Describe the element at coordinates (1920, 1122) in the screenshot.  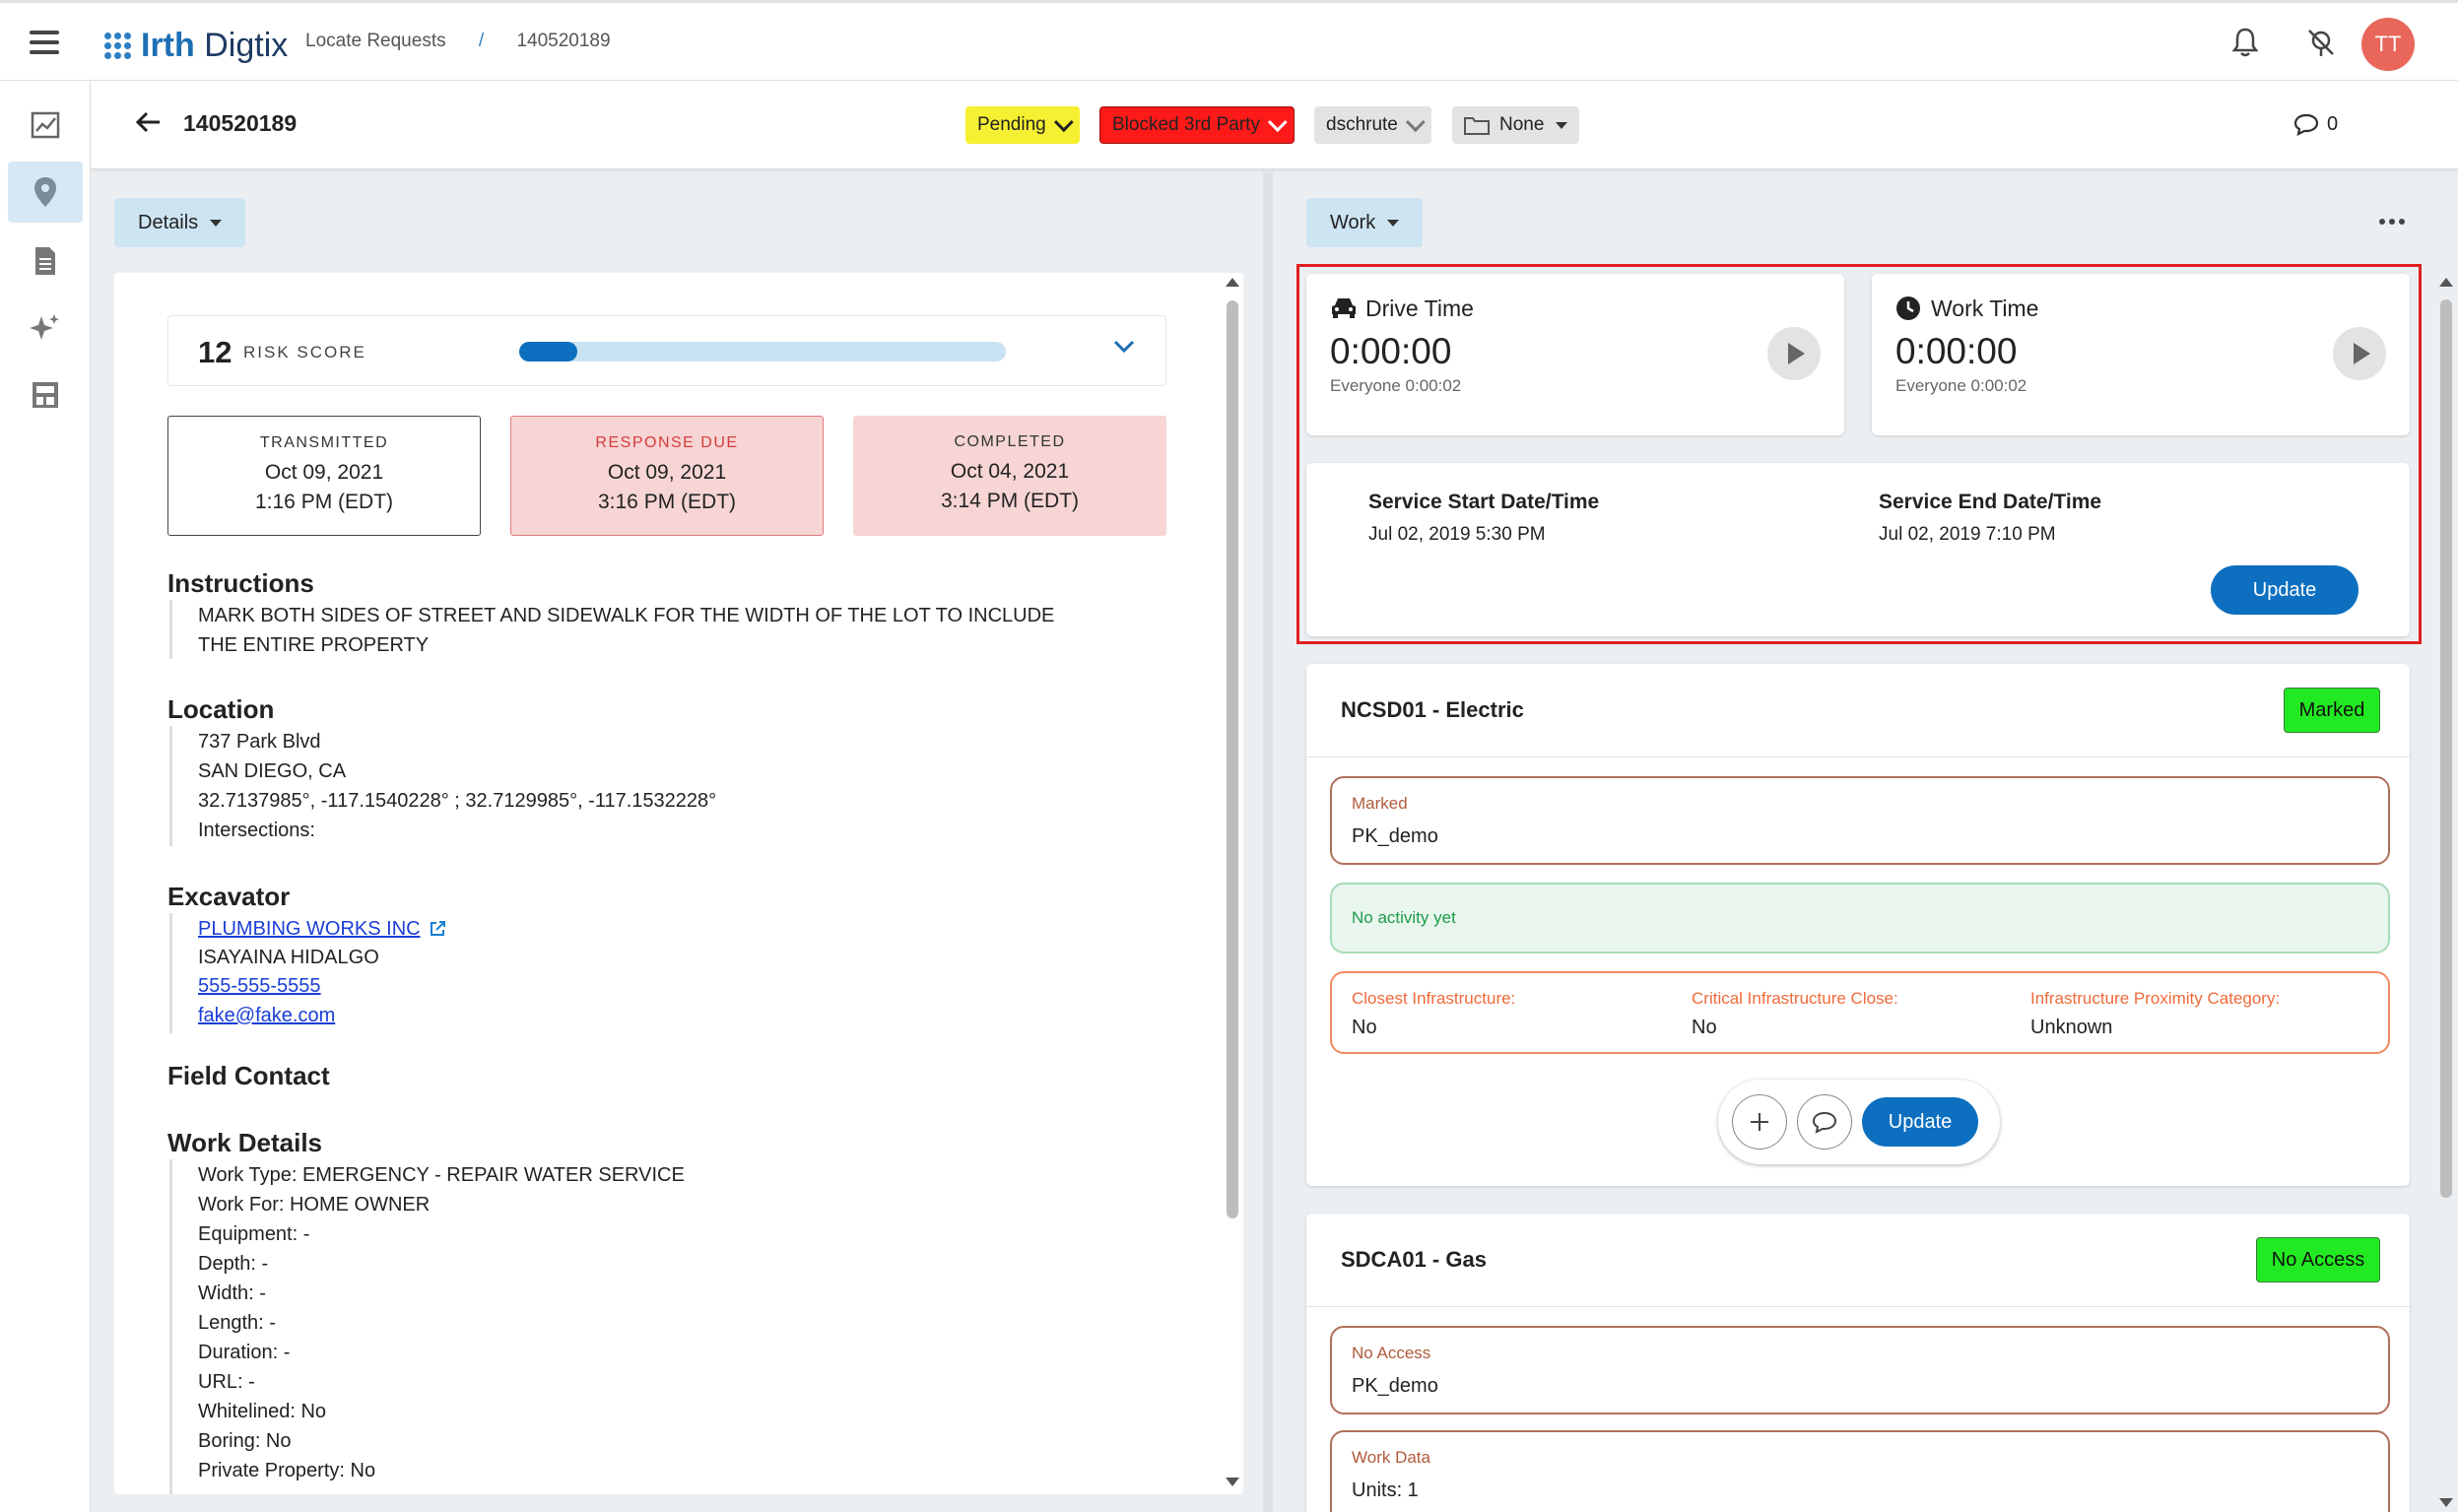
I see `utility-update-button: Update` at that location.